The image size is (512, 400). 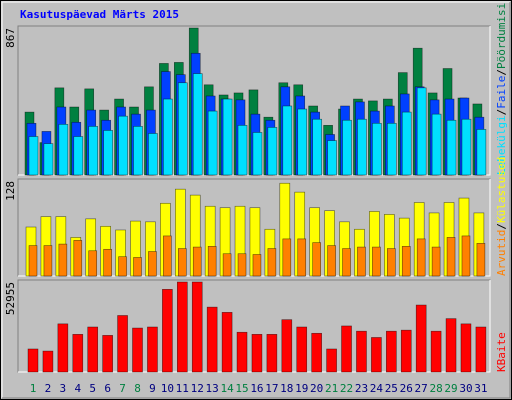 I want to click on legend: KBaite, so click(x=501, y=352).